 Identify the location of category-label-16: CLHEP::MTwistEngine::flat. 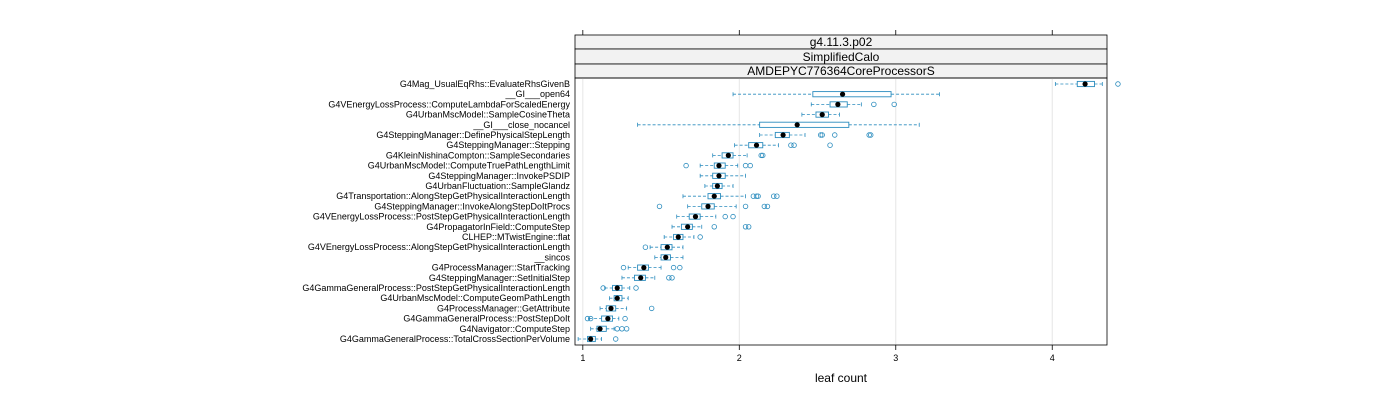
(516, 237).